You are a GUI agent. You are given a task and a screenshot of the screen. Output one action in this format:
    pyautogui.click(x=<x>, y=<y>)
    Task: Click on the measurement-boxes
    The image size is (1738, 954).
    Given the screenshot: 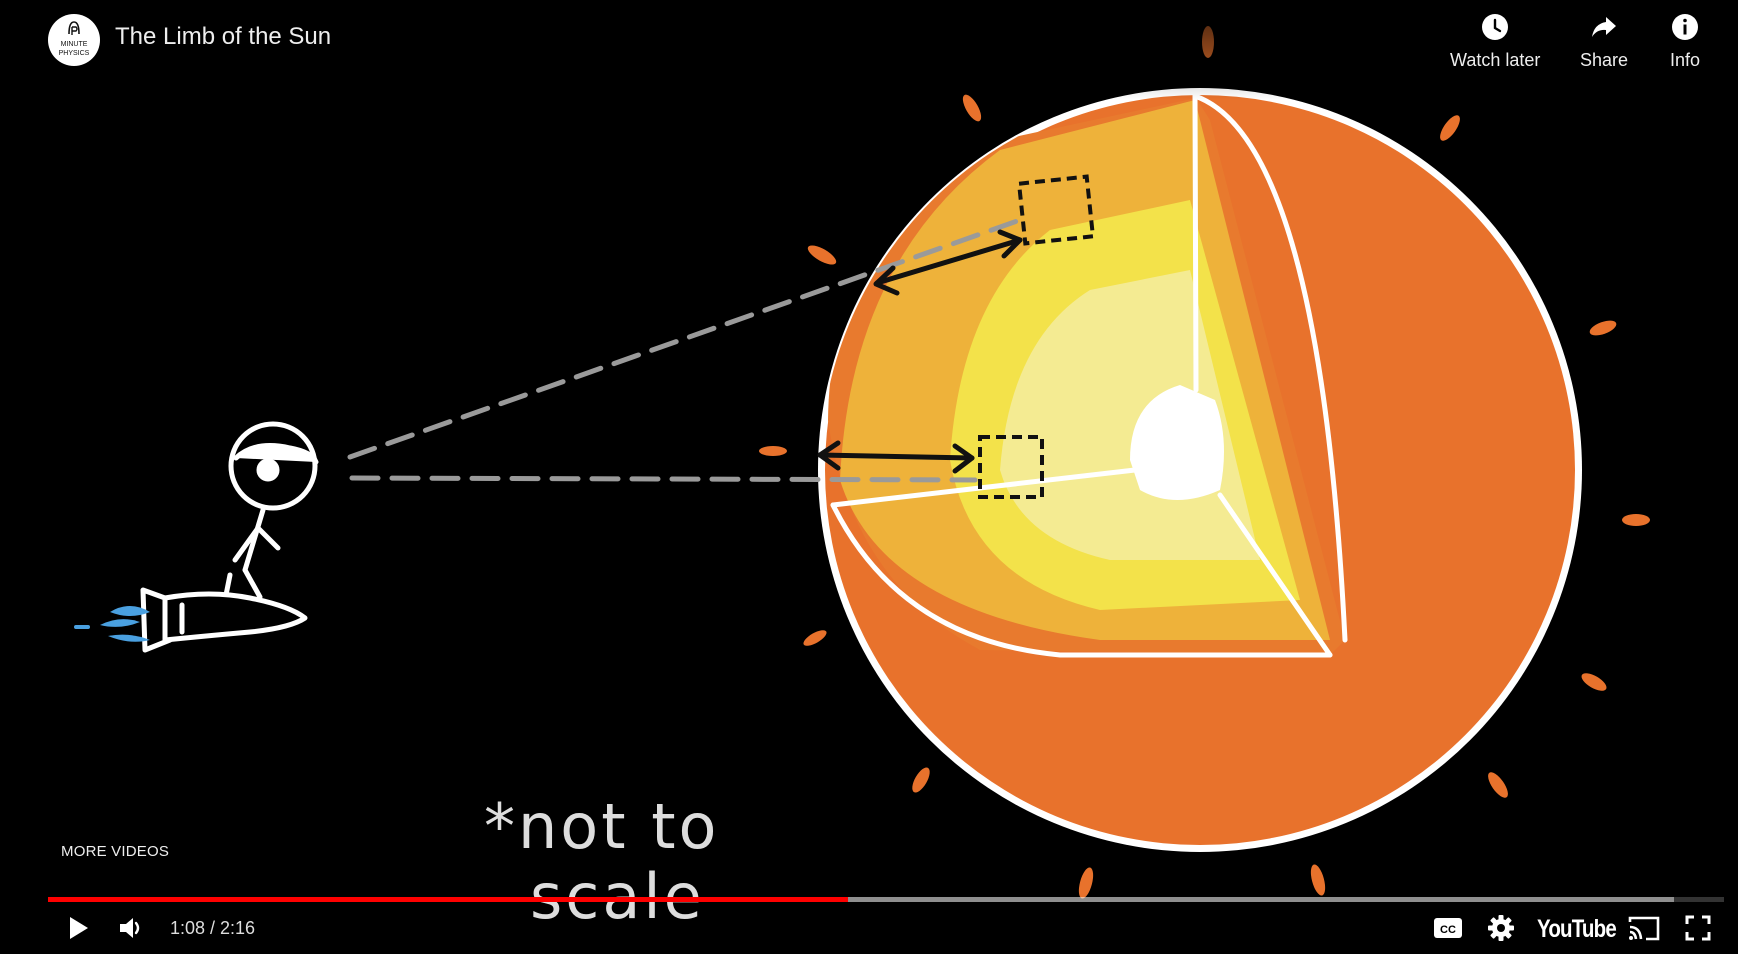 What is the action you would take?
    pyautogui.click(x=1037, y=336)
    